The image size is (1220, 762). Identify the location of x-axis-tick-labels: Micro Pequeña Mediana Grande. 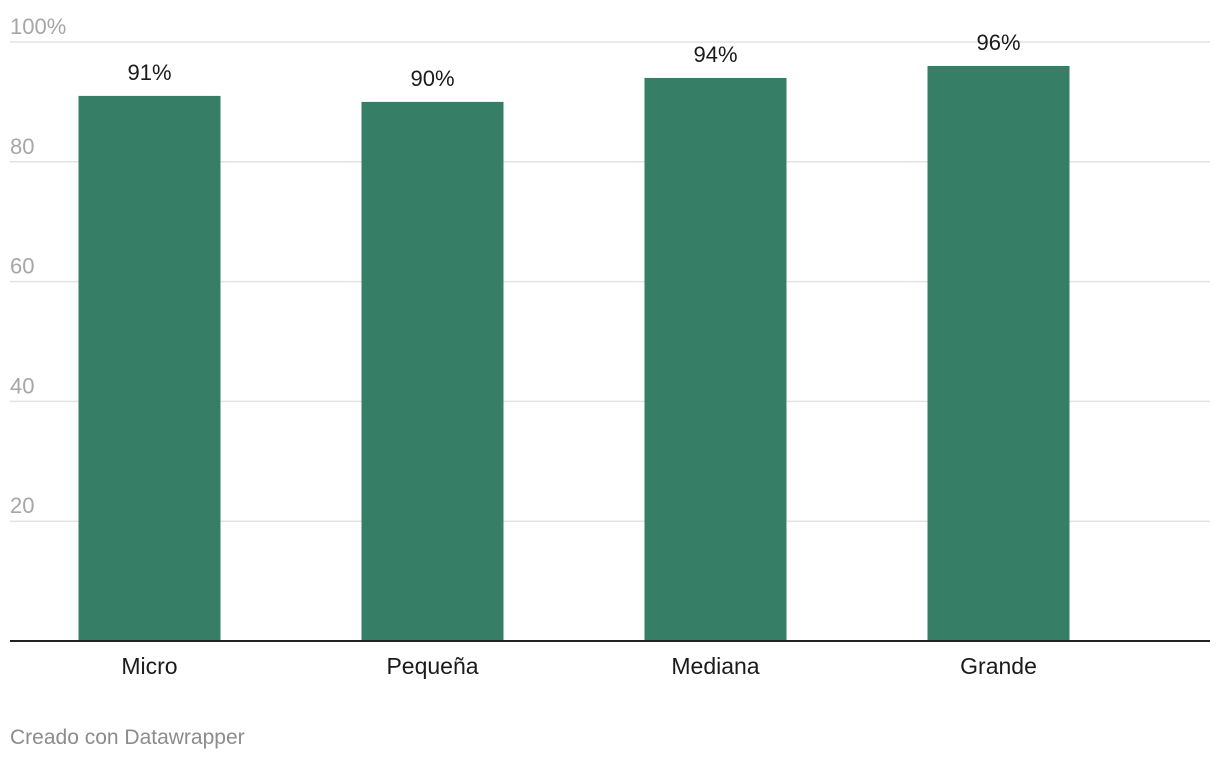
(578, 666).